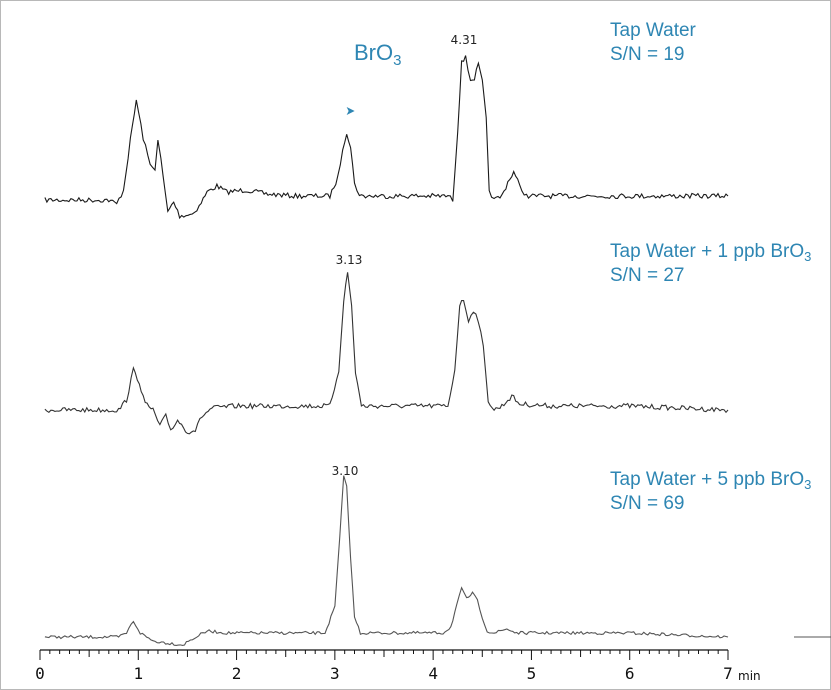 Image resolution: width=831 pixels, height=690 pixels. What do you see at coordinates (384, 654) in the screenshot?
I see `x-axis` at bounding box center [384, 654].